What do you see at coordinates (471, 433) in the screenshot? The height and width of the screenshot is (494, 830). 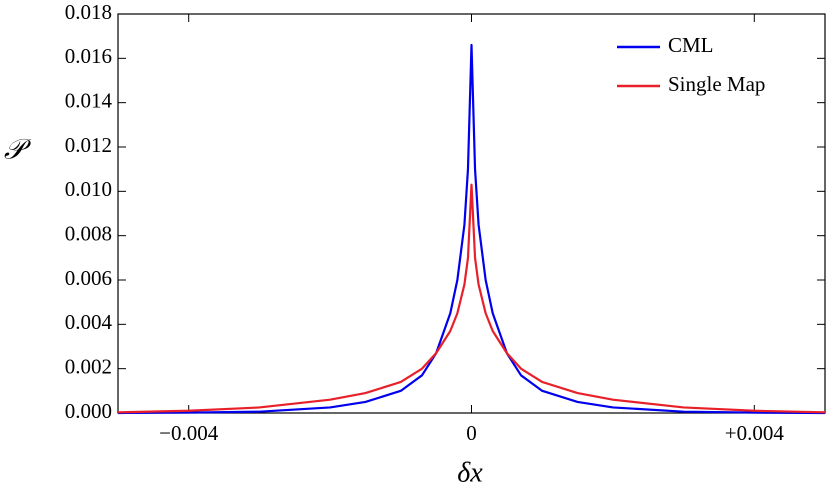 I see `x-tick-label: 0` at bounding box center [471, 433].